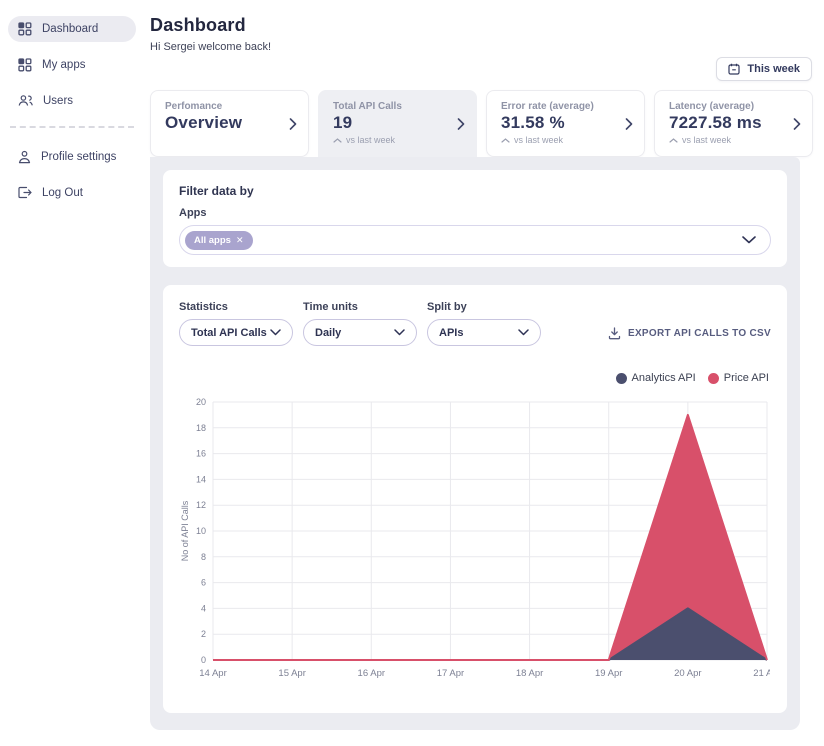 The height and width of the screenshot is (746, 824). Describe the element at coordinates (475, 378) in the screenshot. I see `chart-legend: Analytics API Price API` at that location.